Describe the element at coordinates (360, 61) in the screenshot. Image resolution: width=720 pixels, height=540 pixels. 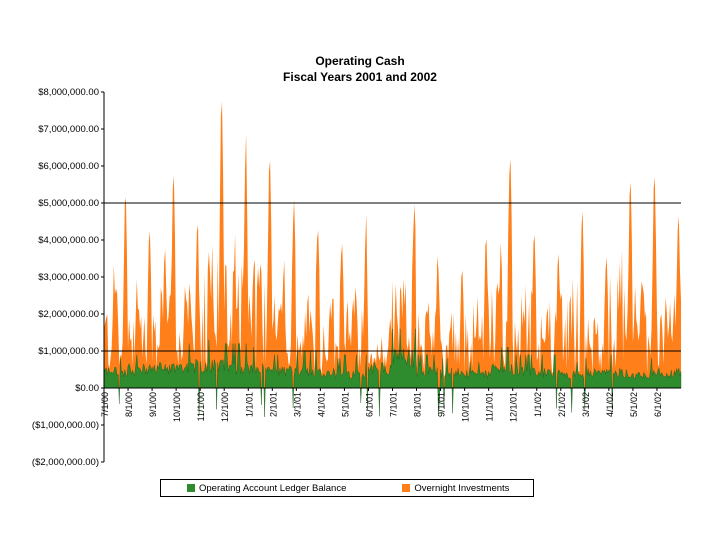
I see `chart-title: Operating Cash` at that location.